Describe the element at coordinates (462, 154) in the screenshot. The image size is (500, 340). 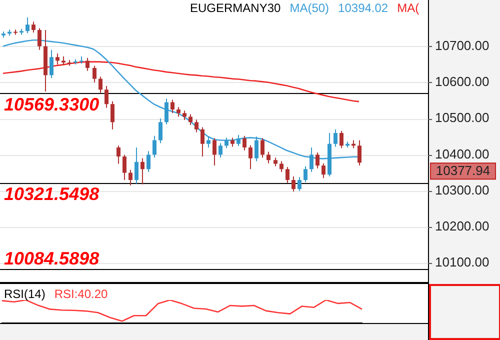
I see `y-tick-label: 10400.00` at that location.